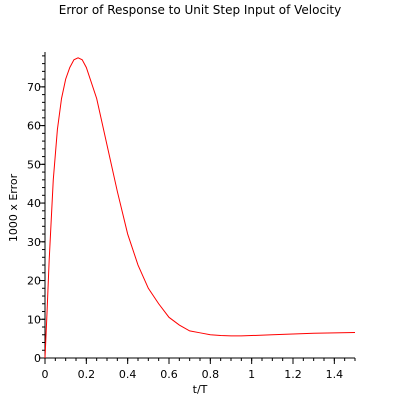 Image resolution: width=400 pixels, height=400 pixels. Describe the element at coordinates (34, 319) in the screenshot. I see `y-tick-label: 10` at that location.